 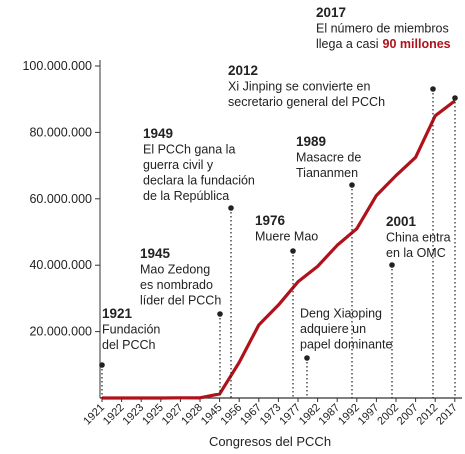 What do you see at coordinates (346, 345) in the screenshot?
I see `annotation-text: papel dominante` at bounding box center [346, 345].